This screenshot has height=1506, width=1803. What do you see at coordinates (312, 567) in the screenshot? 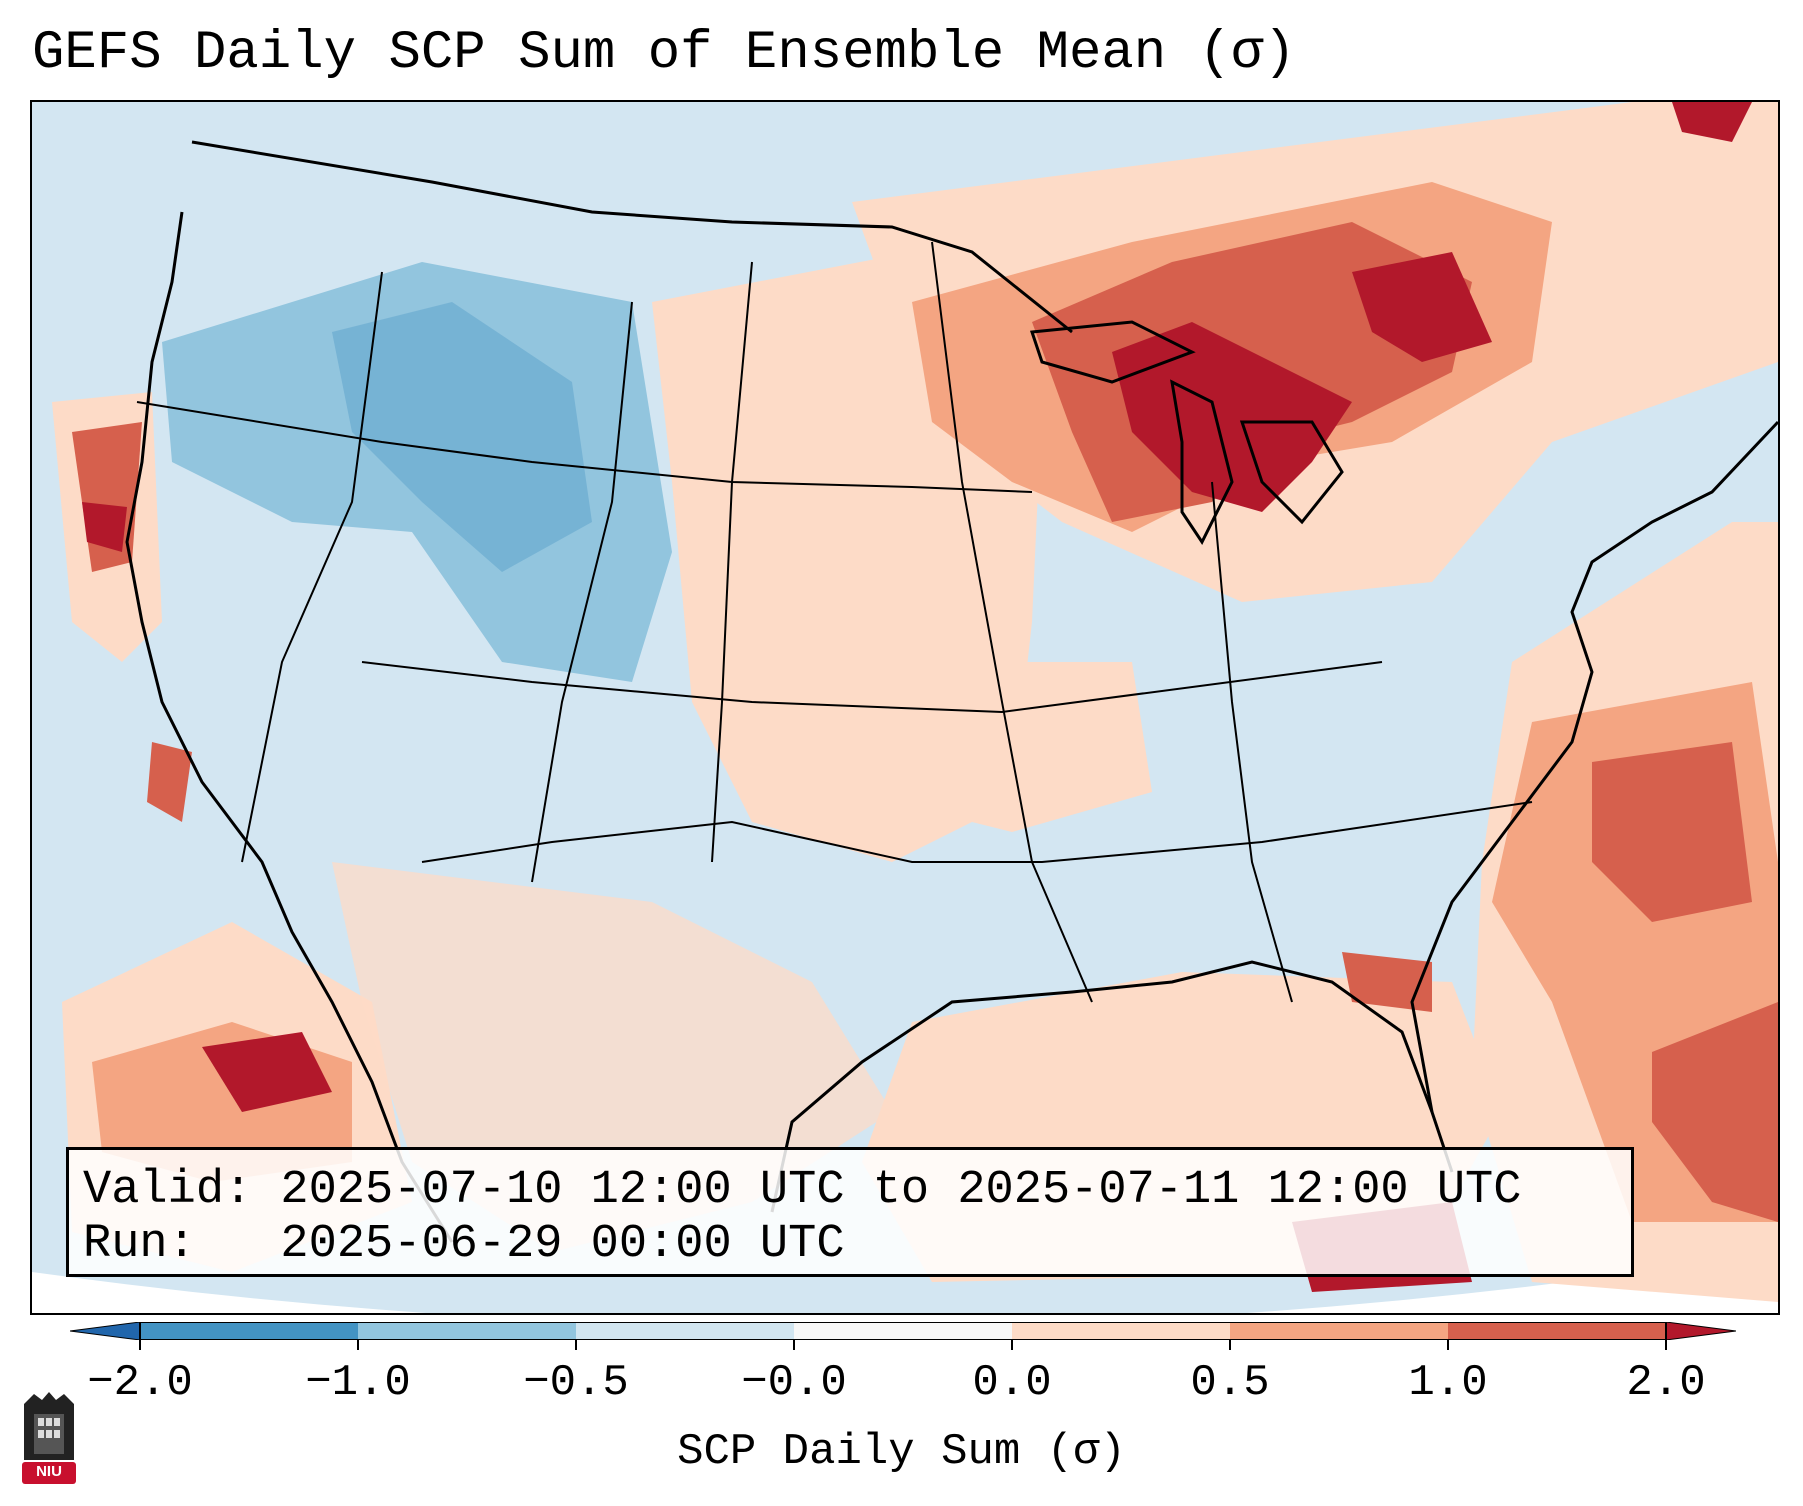
I see `border-rockies` at bounding box center [312, 567].